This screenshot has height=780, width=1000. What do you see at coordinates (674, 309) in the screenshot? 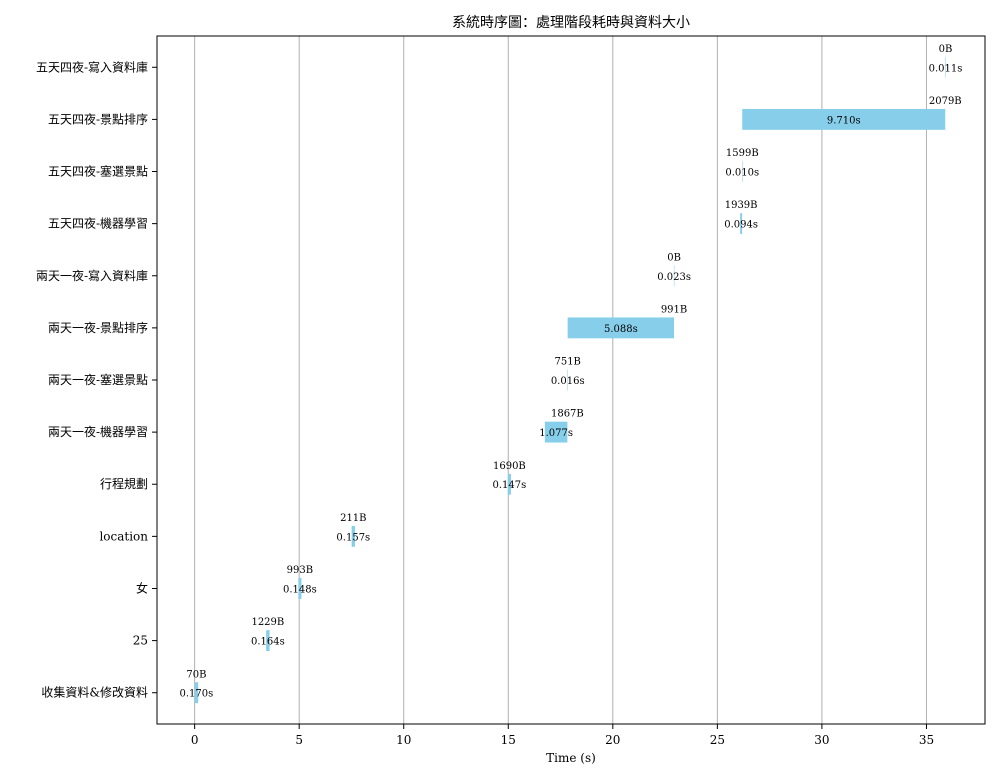
I see `size-label: 991B` at bounding box center [674, 309].